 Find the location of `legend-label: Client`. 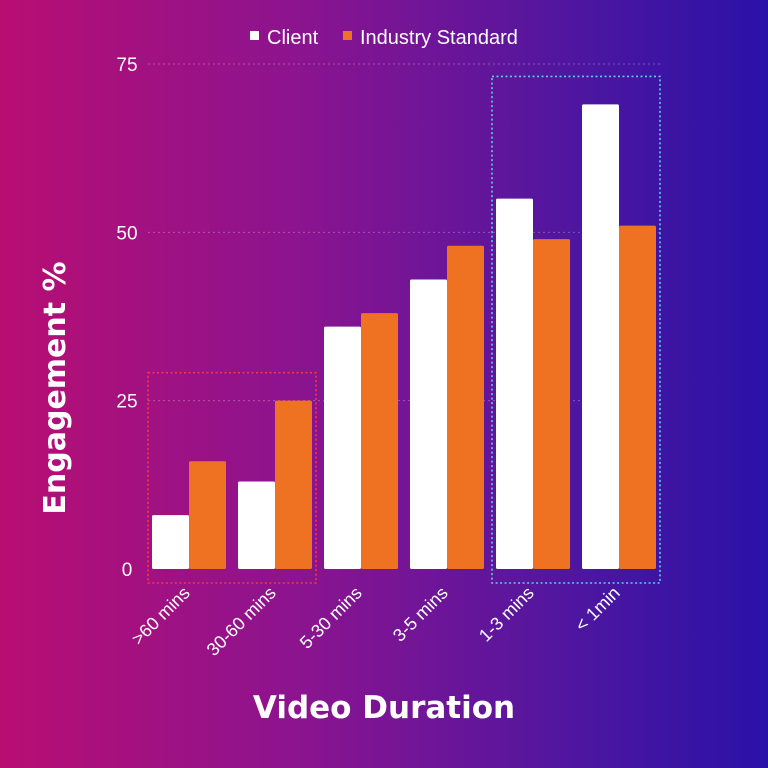

legend-label: Client is located at coordinates (293, 38).